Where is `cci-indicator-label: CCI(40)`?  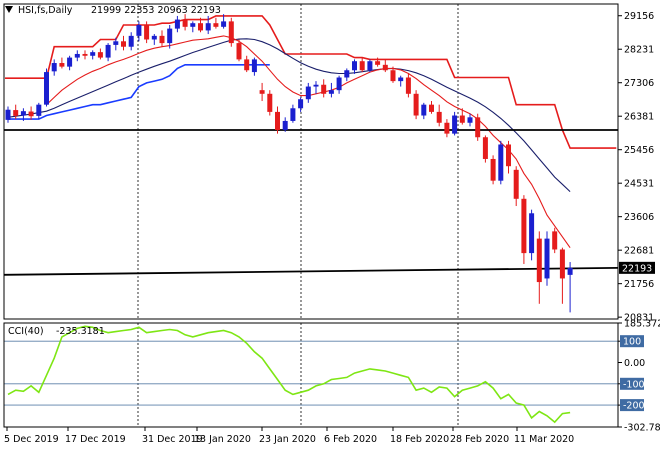
cci-indicator-label: CCI(40) is located at coordinates (26, 331).